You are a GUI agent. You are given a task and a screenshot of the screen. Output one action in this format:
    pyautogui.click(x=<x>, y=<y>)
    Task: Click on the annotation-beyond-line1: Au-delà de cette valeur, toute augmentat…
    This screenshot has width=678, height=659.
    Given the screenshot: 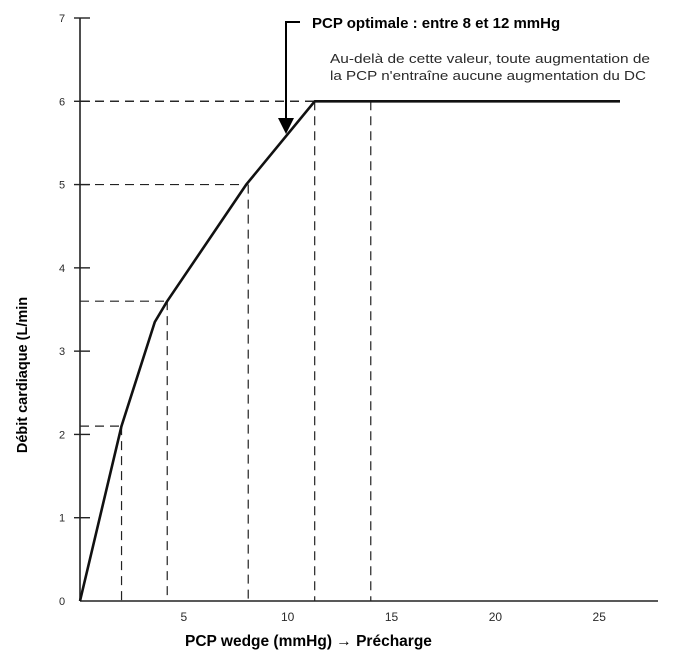 What is the action you would take?
    pyautogui.click(x=490, y=59)
    